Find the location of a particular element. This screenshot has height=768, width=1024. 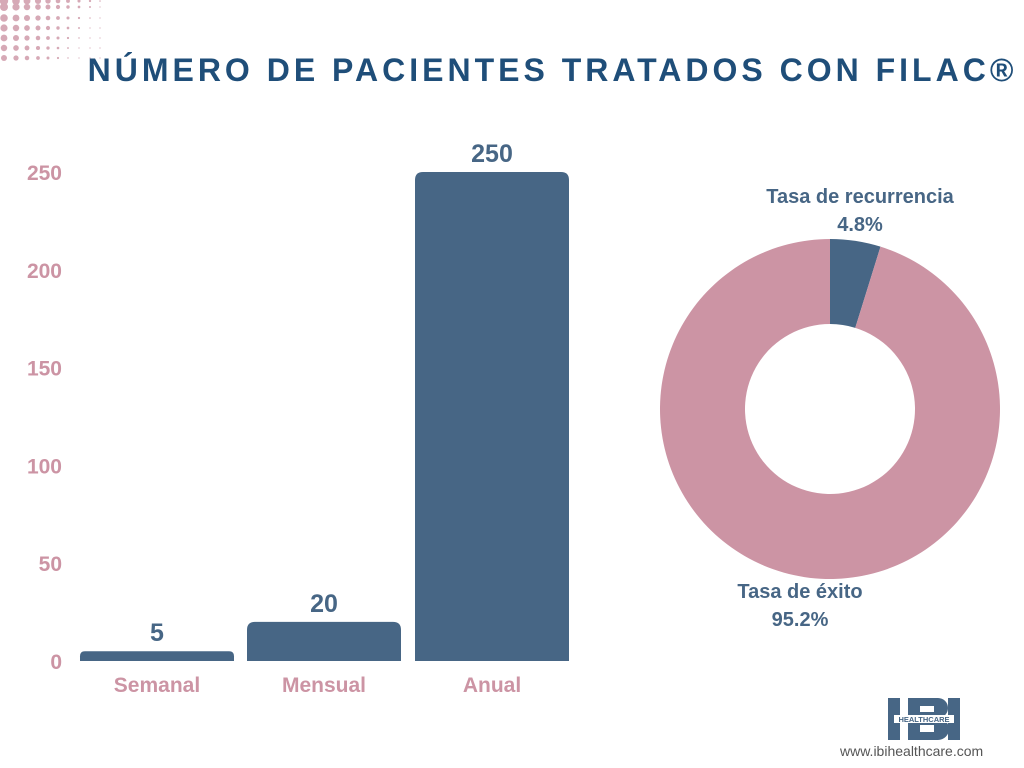

bar-mensual is located at coordinates (324, 641).